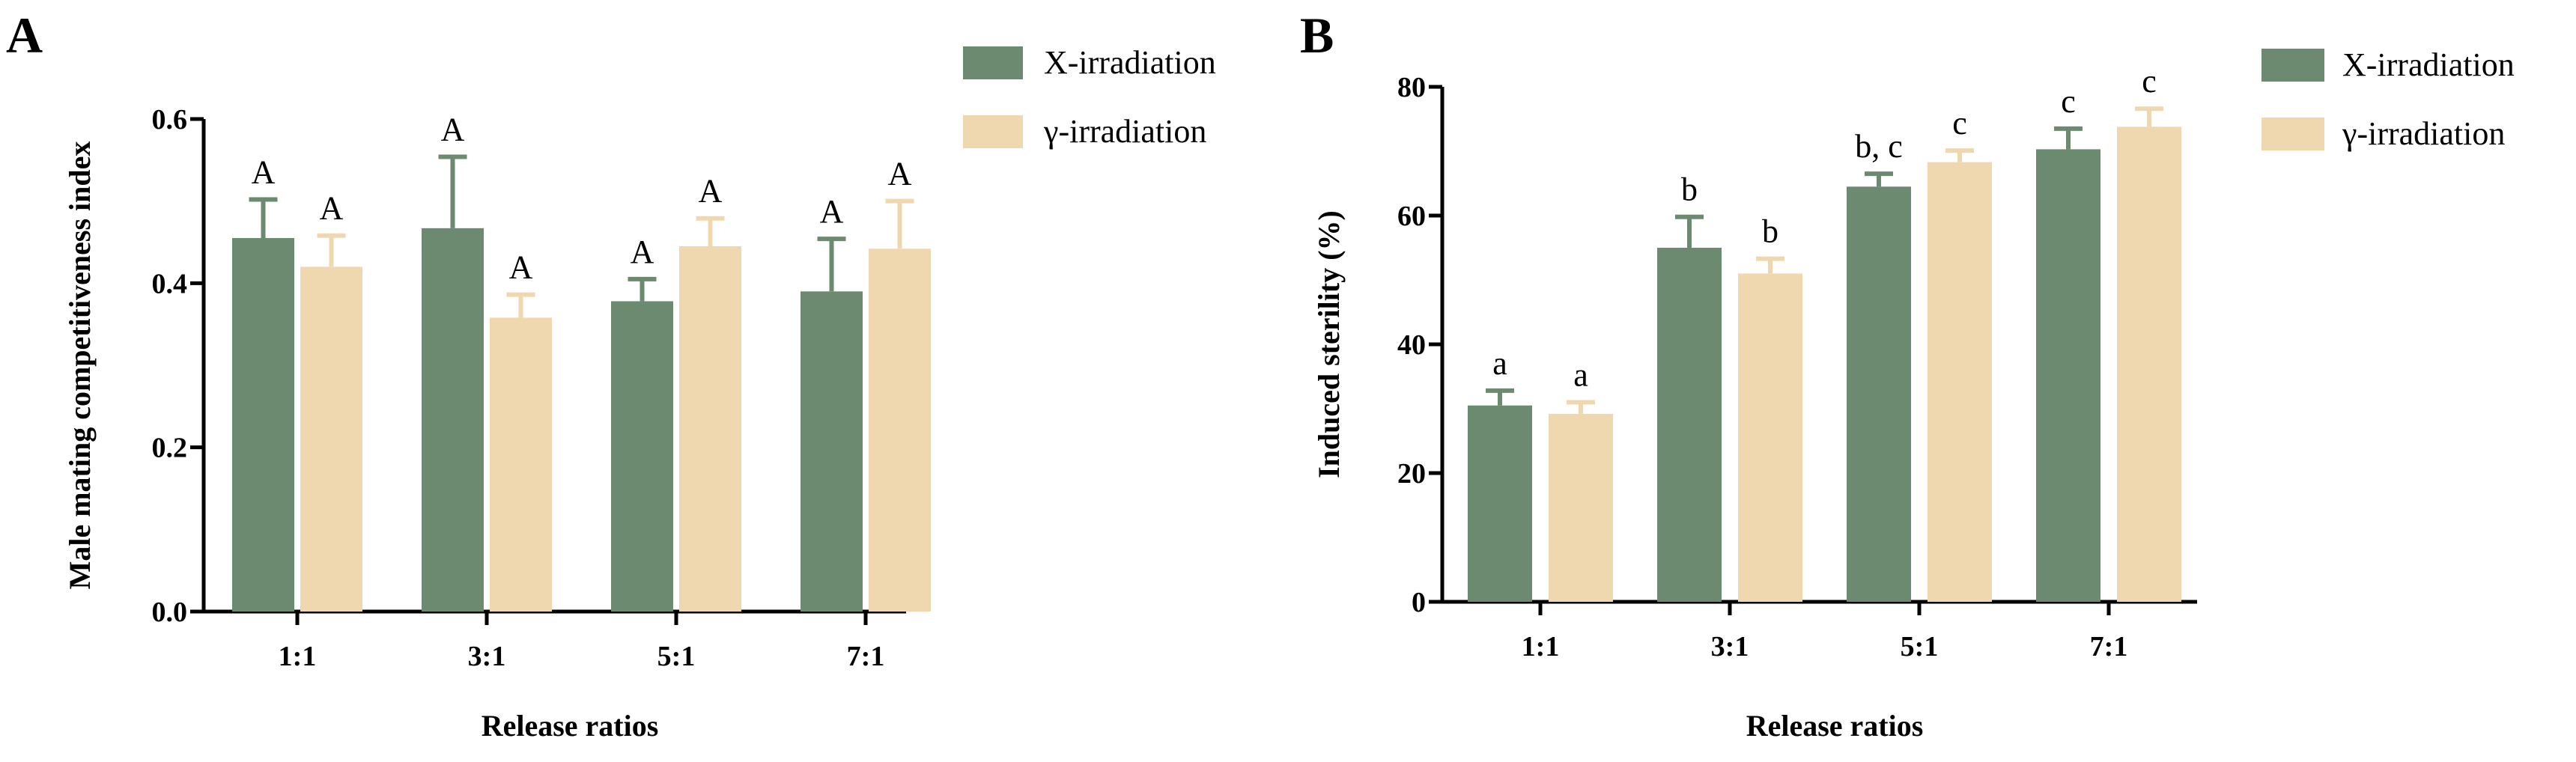 This screenshot has width=2576, height=762. Describe the element at coordinates (1879, 146) in the screenshot. I see `significance-label: b, c` at that location.